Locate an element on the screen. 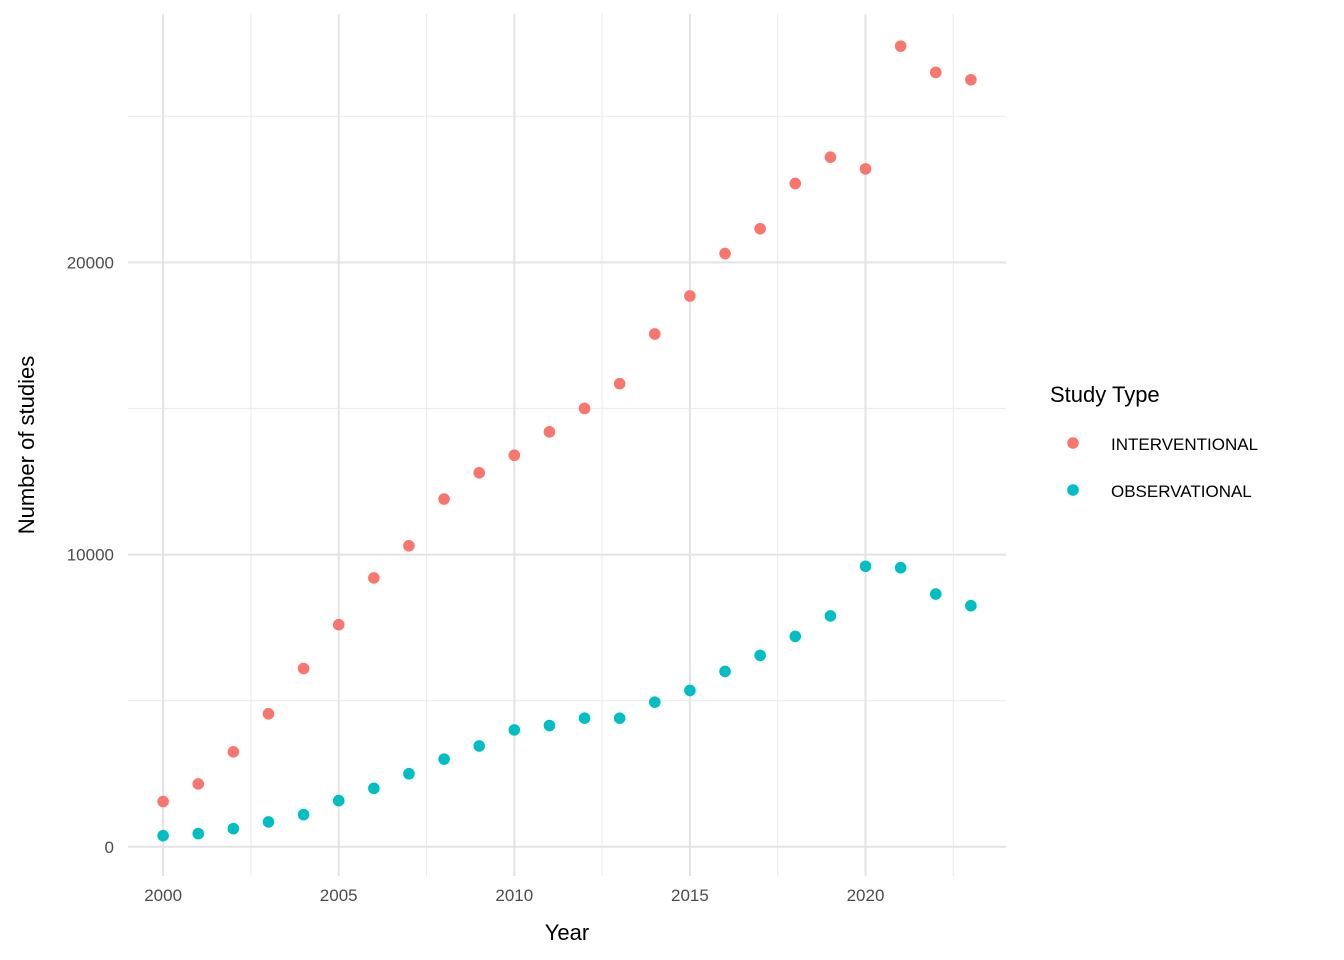 The height and width of the screenshot is (960, 1344). x-tick-label: 2020 is located at coordinates (866, 895).